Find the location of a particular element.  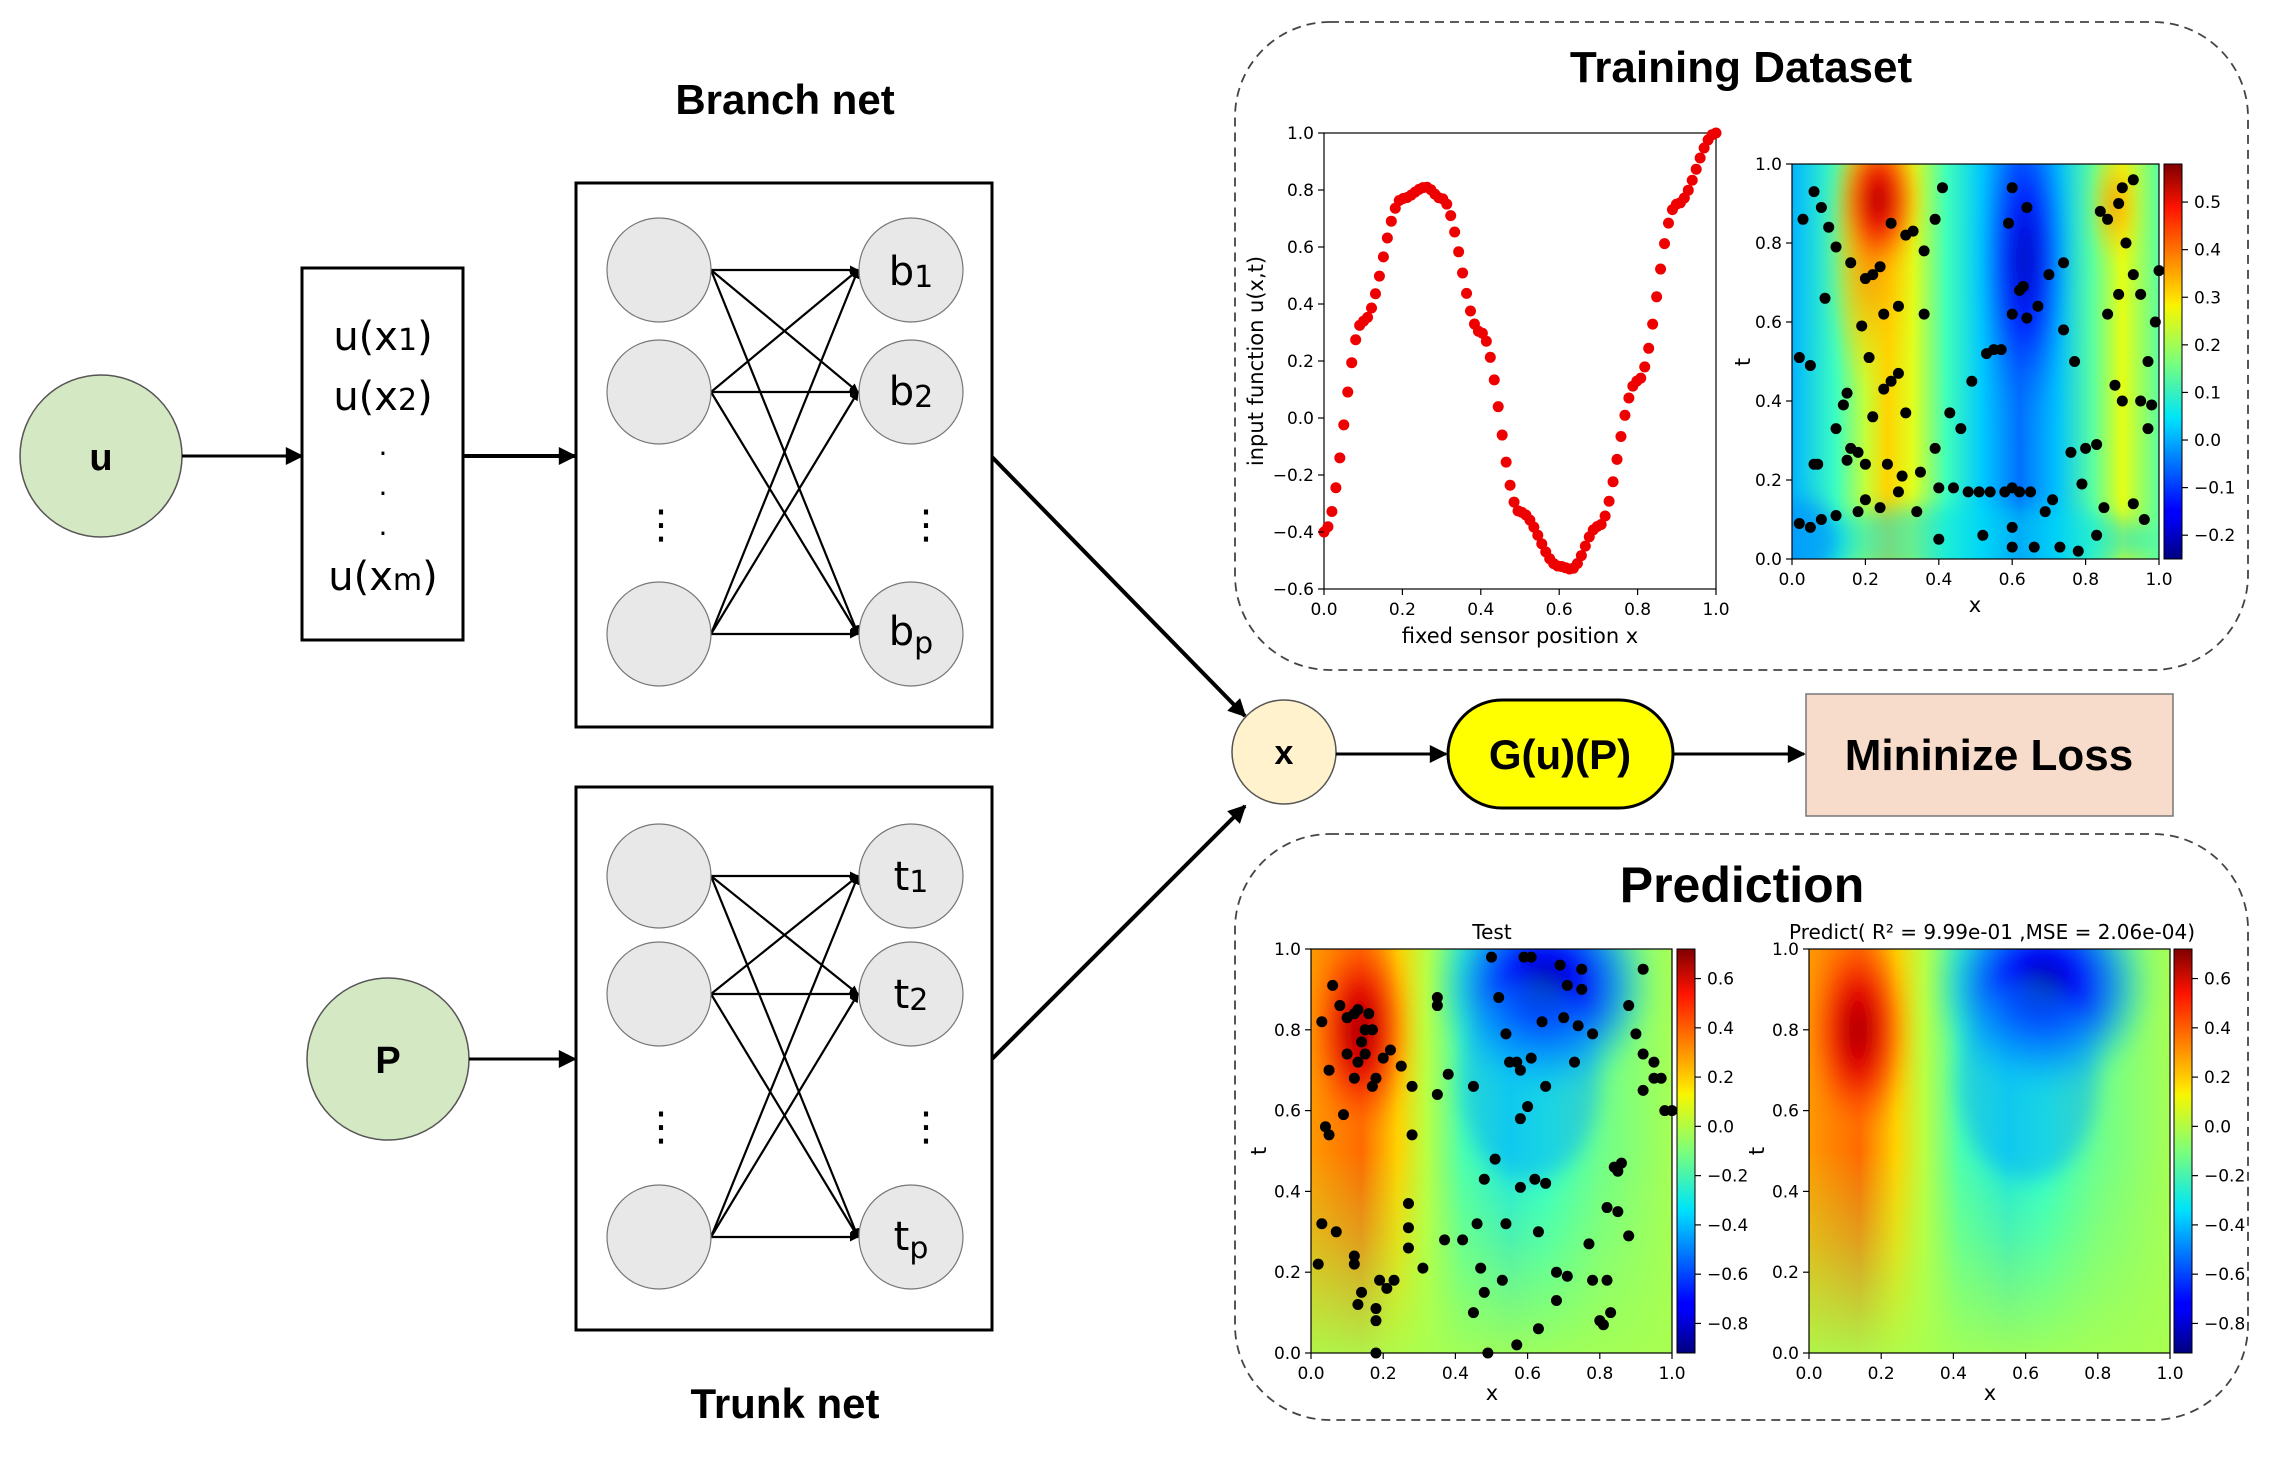

y-tick-label: −0.4 is located at coordinates (1293, 533).